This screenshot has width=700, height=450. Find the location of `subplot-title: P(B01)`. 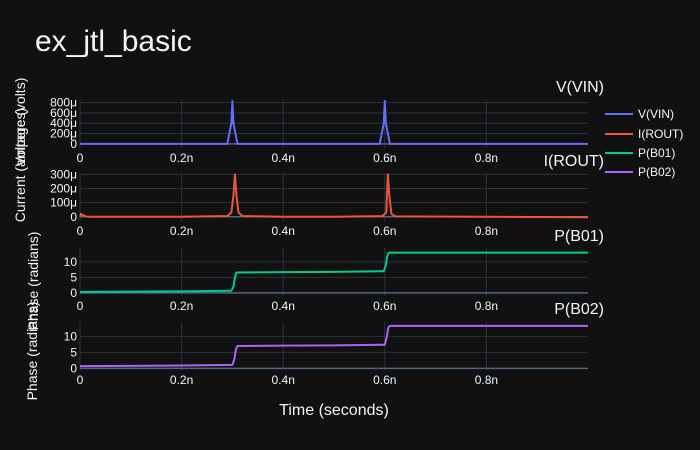

subplot-title: P(B01) is located at coordinates (579, 236).